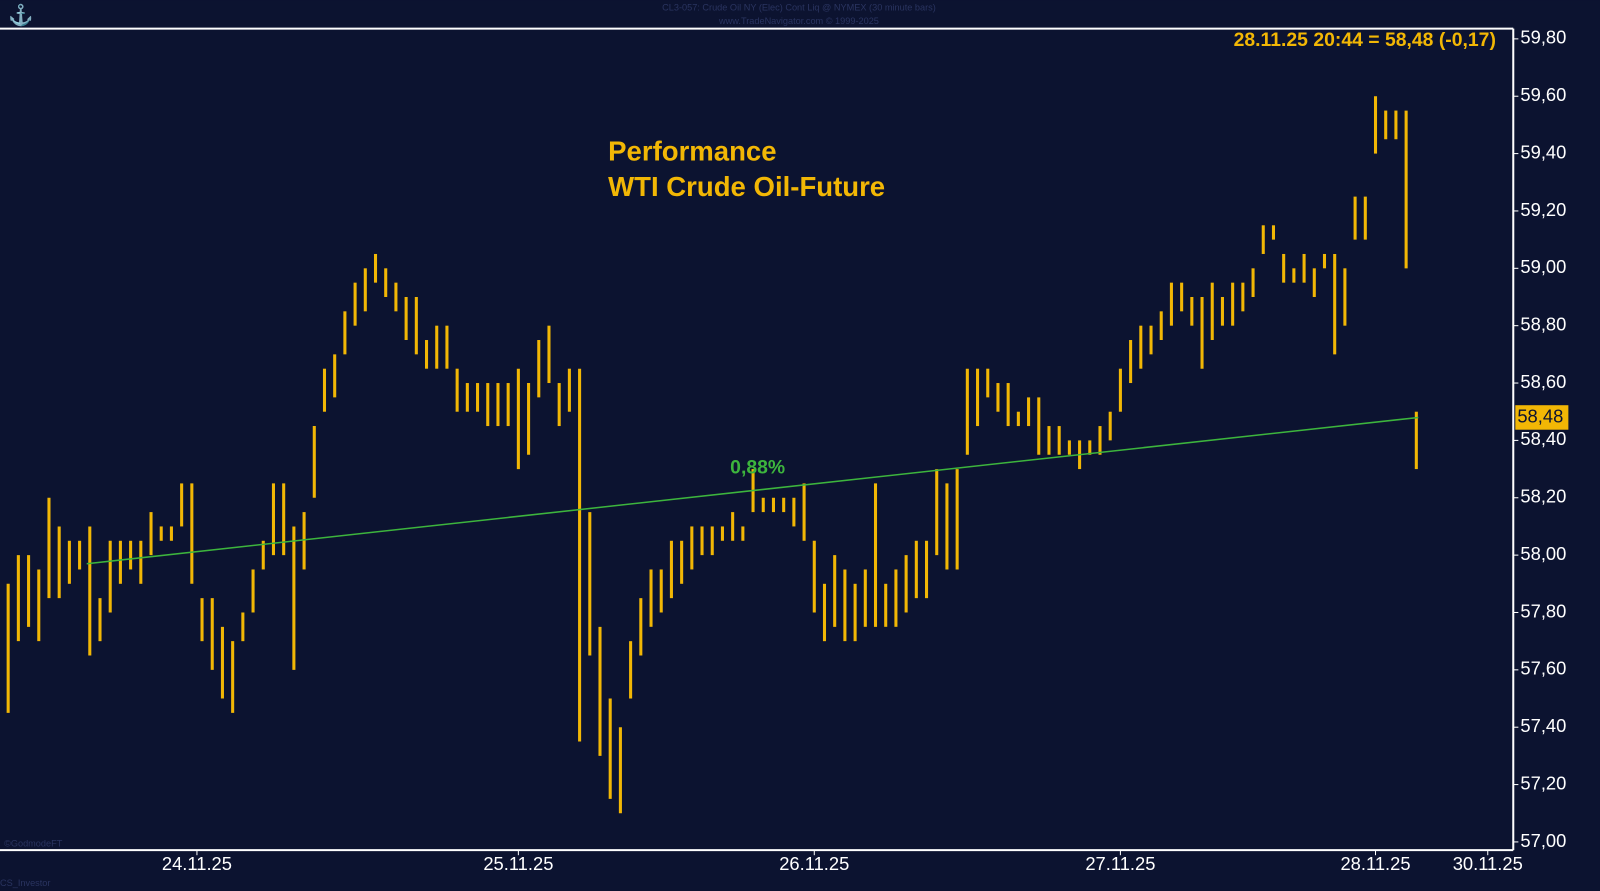  What do you see at coordinates (757, 467) in the screenshot?
I see `trend-label: 0,88%` at bounding box center [757, 467].